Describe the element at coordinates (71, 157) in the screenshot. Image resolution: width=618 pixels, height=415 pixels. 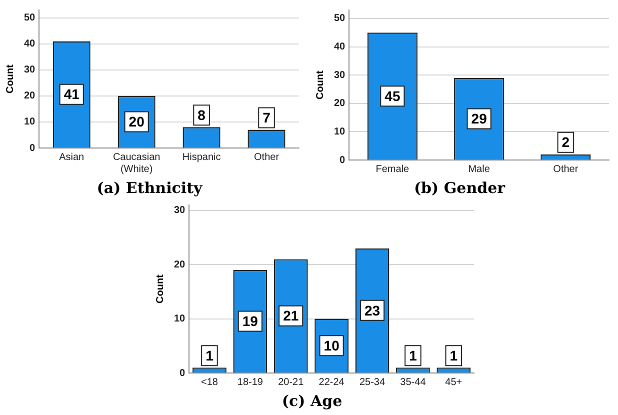
I see `x-tick-label: Asian` at that location.